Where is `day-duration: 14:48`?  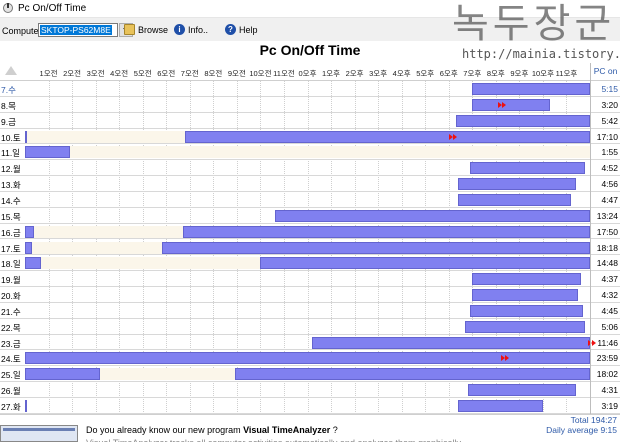
day-duration: 14:48 is located at coordinates (607, 263).